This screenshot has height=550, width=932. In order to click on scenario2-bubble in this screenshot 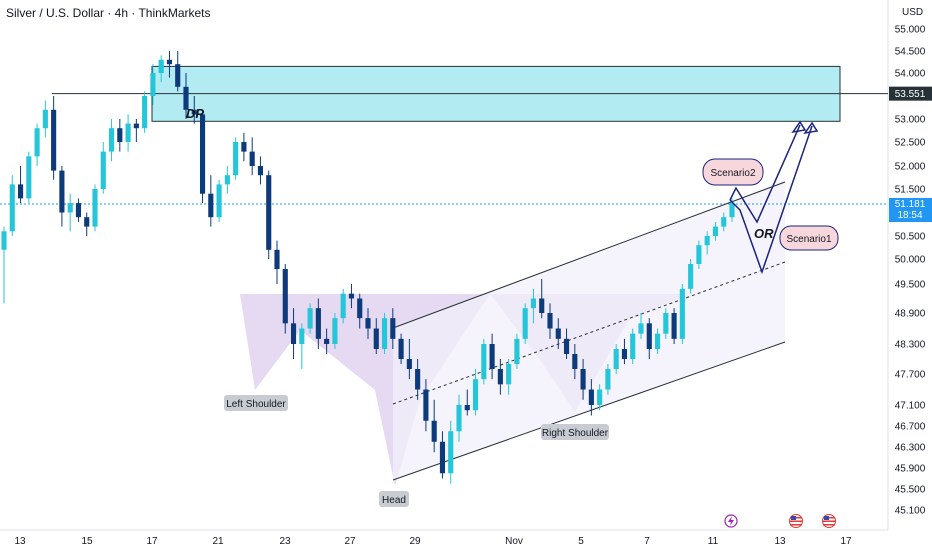, I will do `click(733, 172)`.